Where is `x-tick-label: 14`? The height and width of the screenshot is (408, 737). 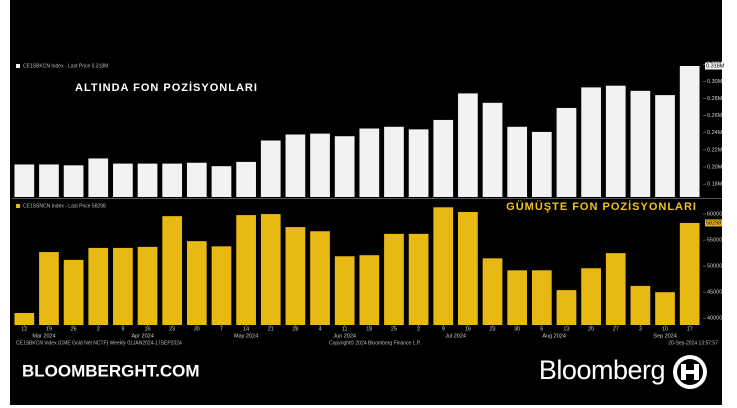
x-tick-label: 14 is located at coordinates (246, 329).